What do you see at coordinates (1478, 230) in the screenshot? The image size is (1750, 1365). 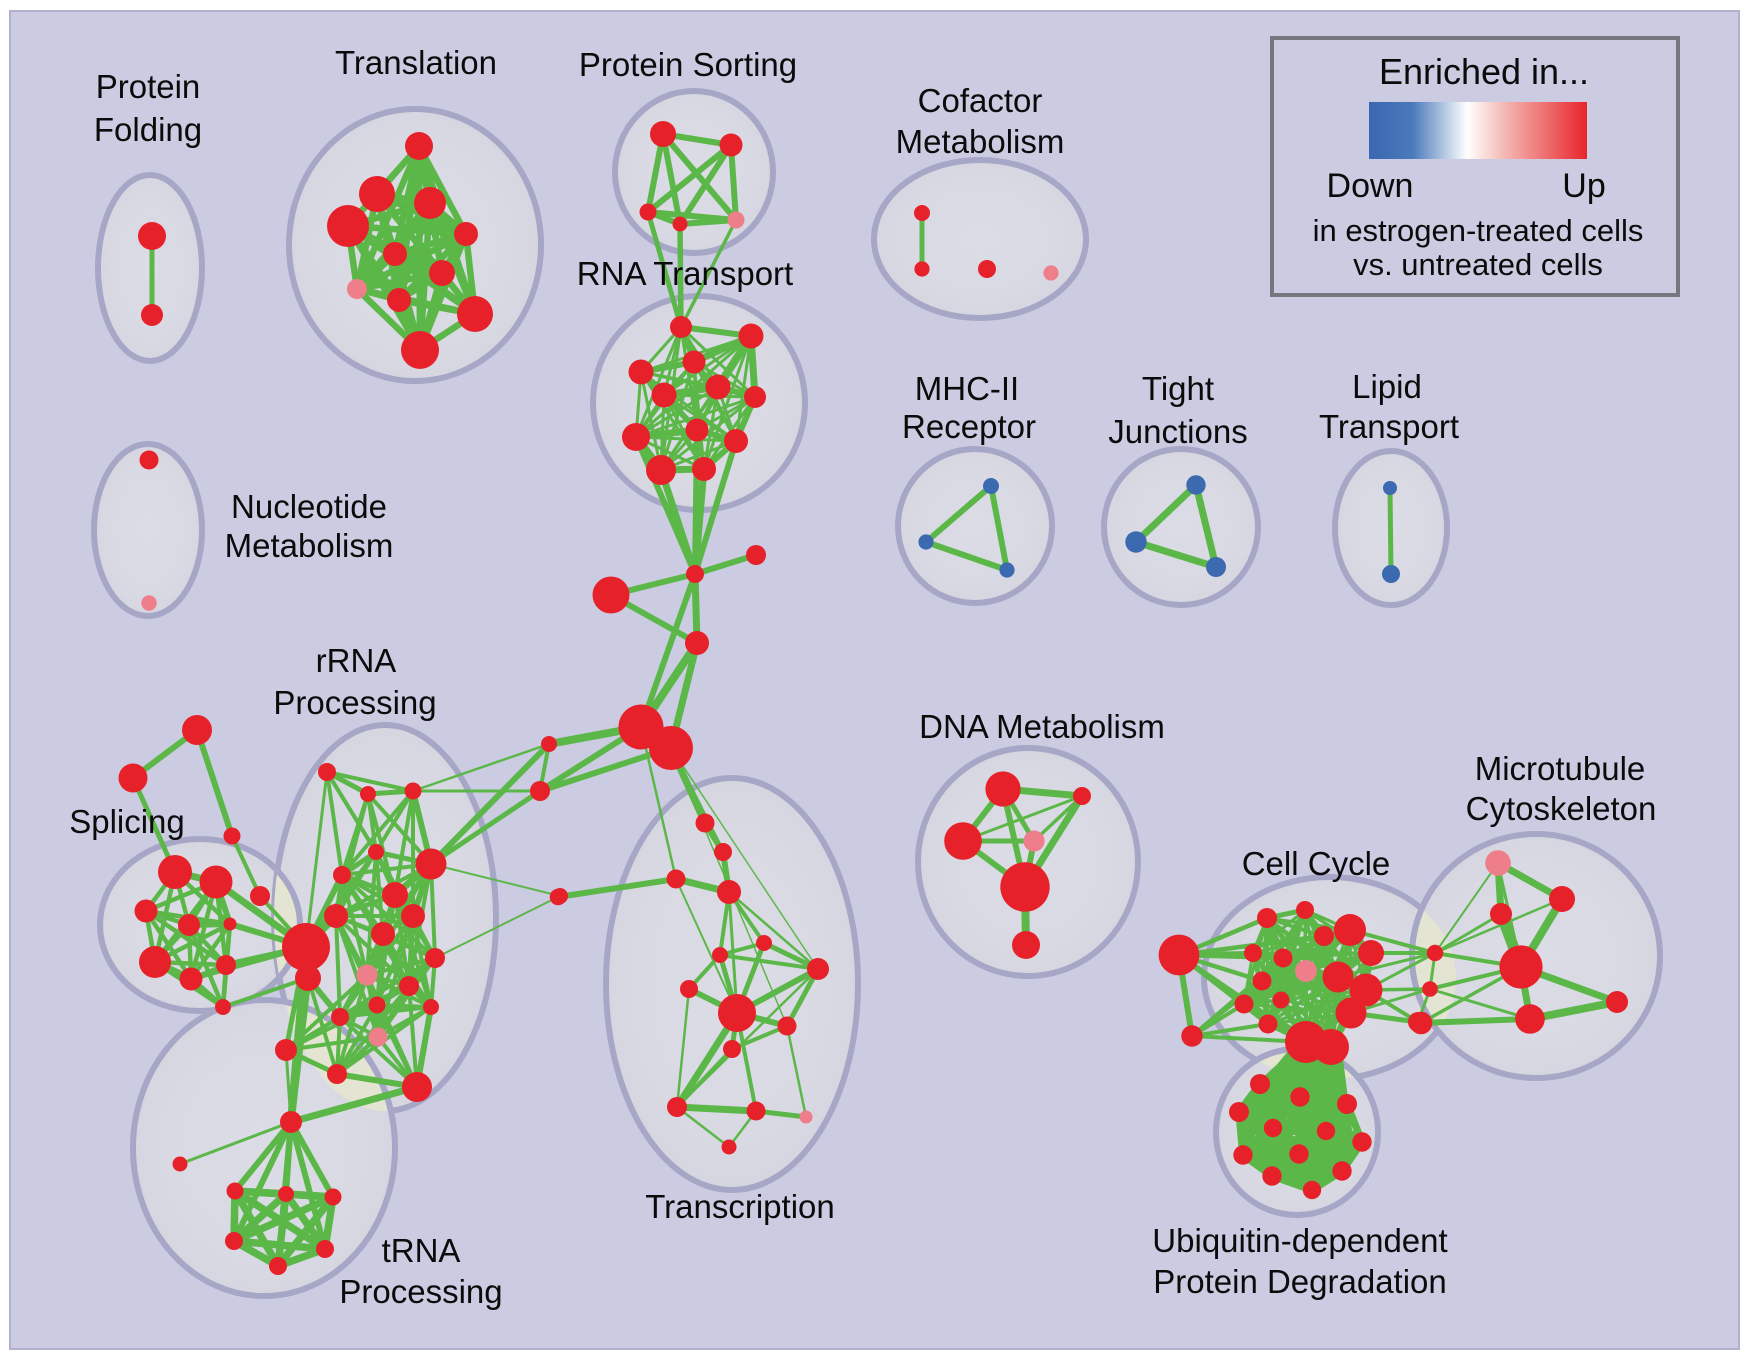 I see `svg-text: in estrogen-treated cells` at bounding box center [1478, 230].